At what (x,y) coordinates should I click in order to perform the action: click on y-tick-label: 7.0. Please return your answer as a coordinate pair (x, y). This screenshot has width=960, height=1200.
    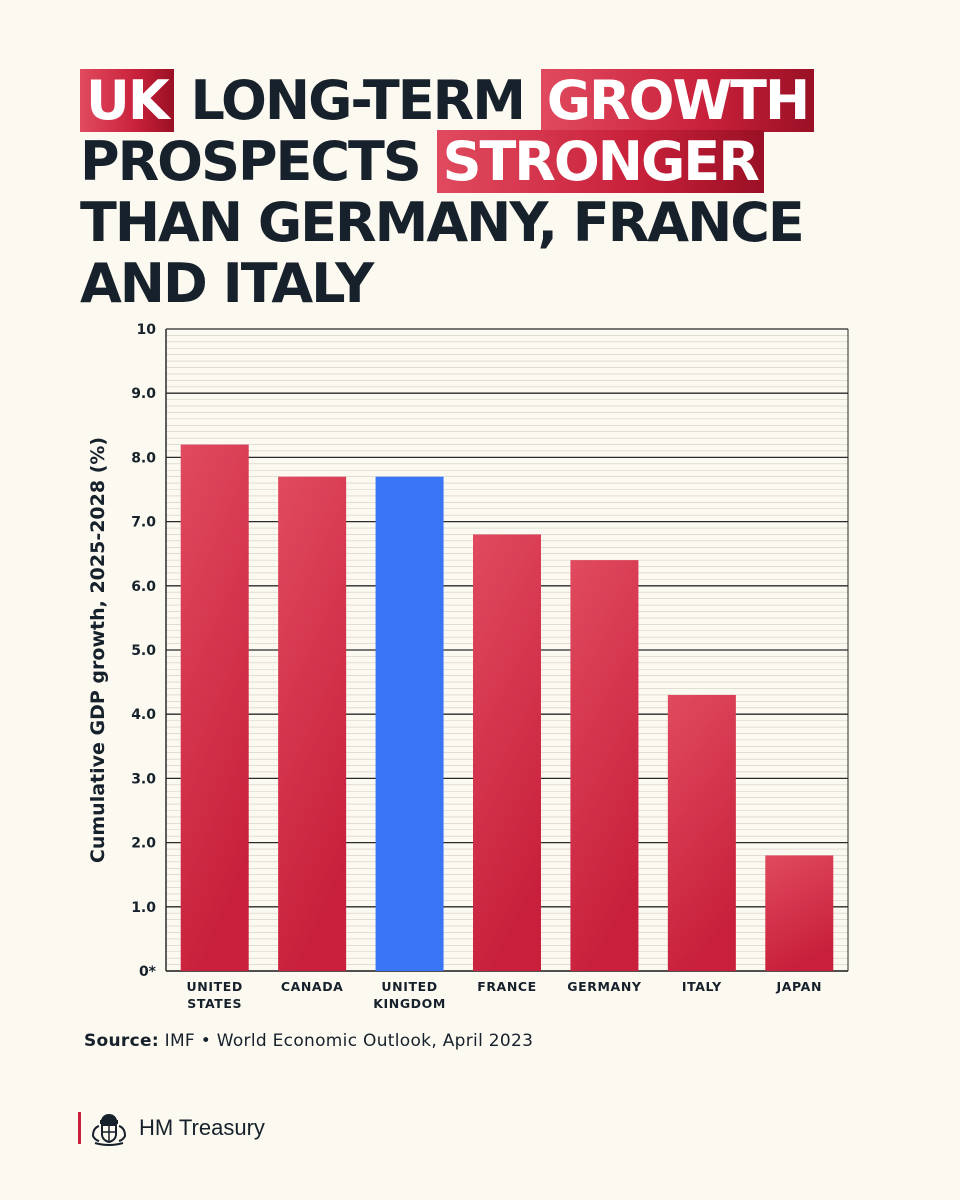
    Looking at the image, I should click on (143, 523).